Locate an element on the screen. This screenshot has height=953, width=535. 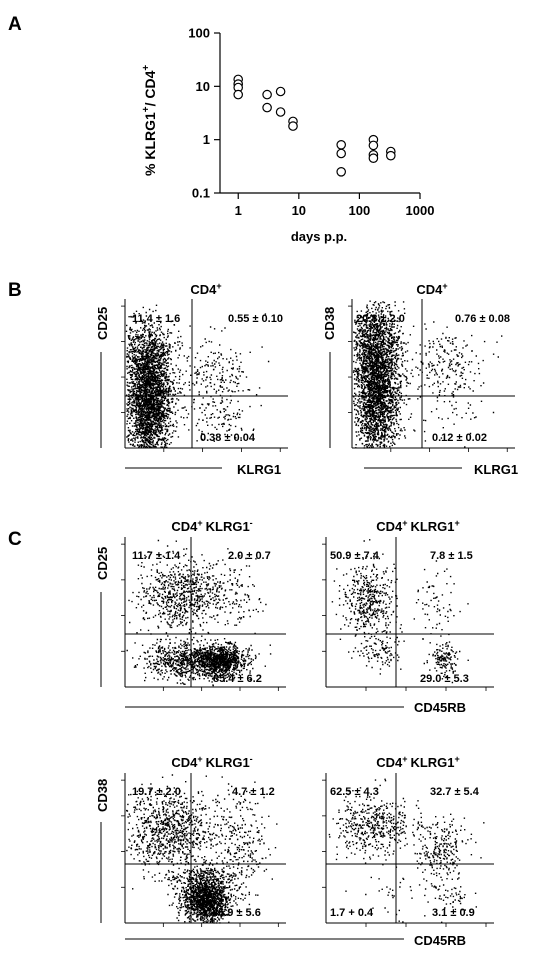
quadrant-ul: 19.7 ± 2.0 is located at coordinates (156, 792).